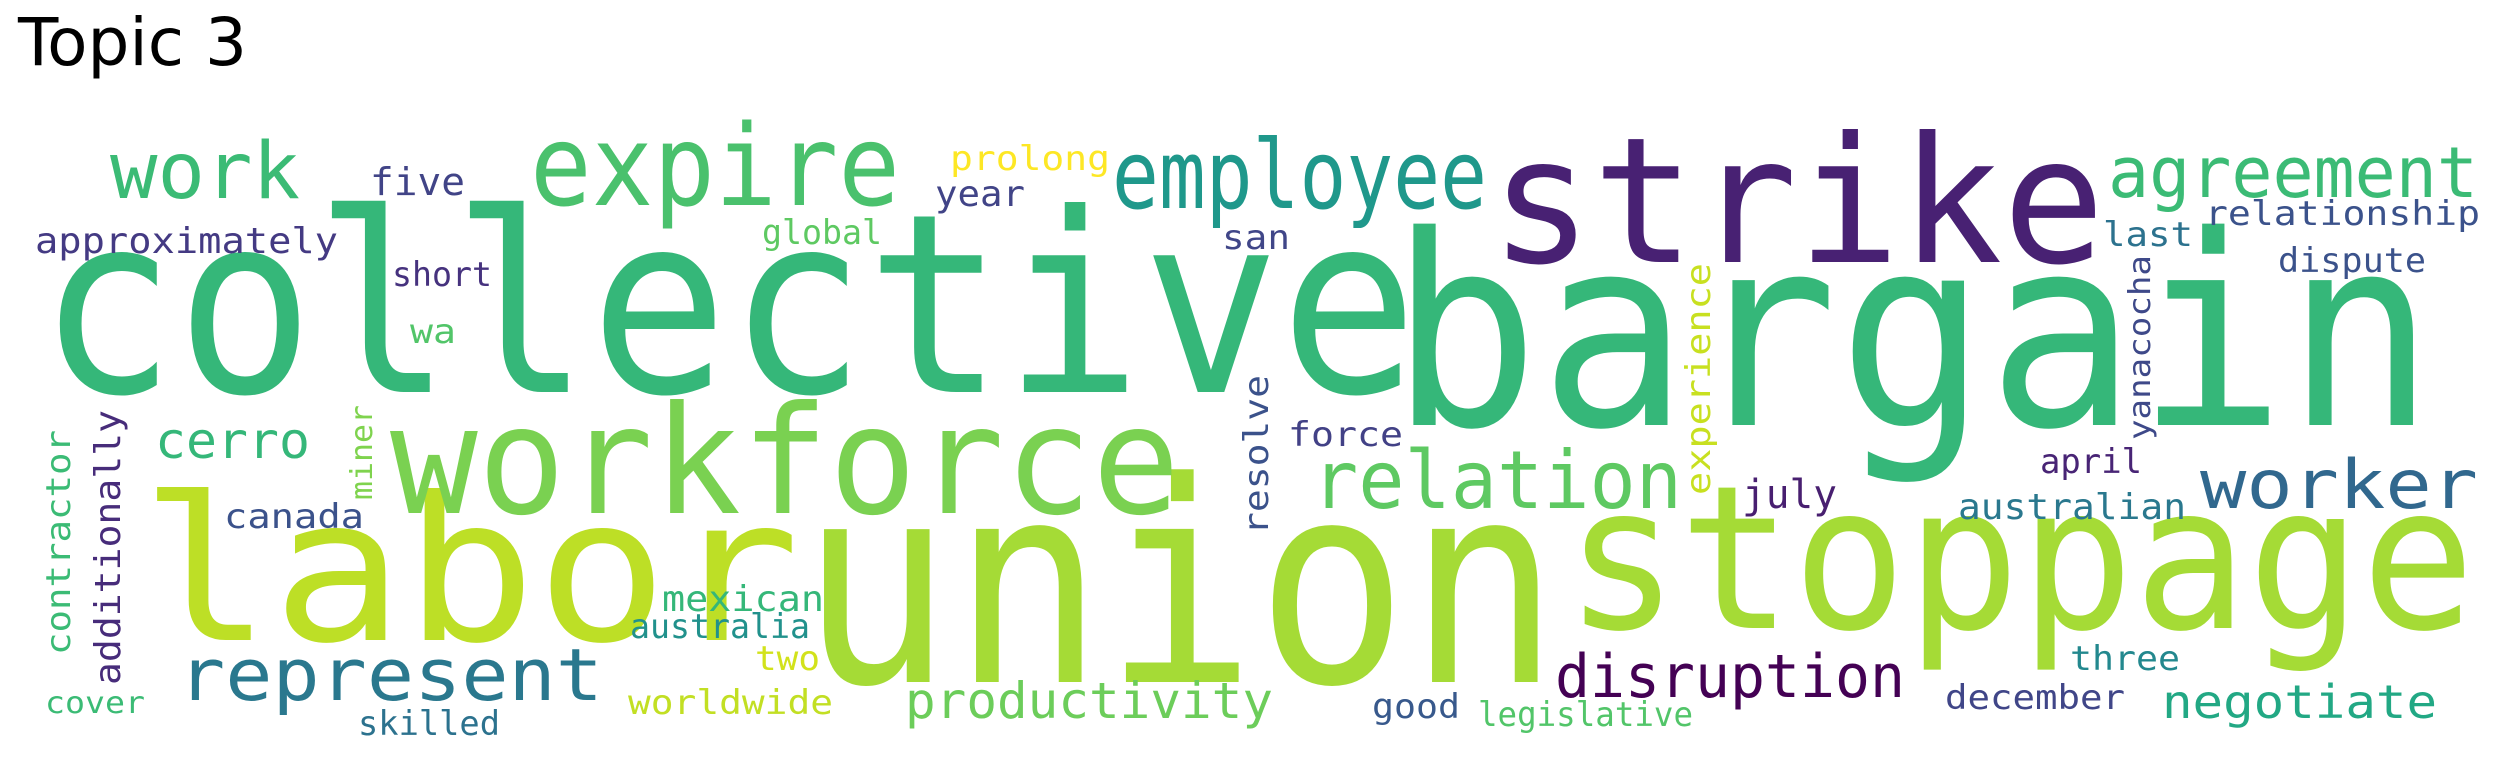 The image size is (2504, 764). What do you see at coordinates (822, 233) in the screenshot?
I see `word-global: global` at bounding box center [822, 233].